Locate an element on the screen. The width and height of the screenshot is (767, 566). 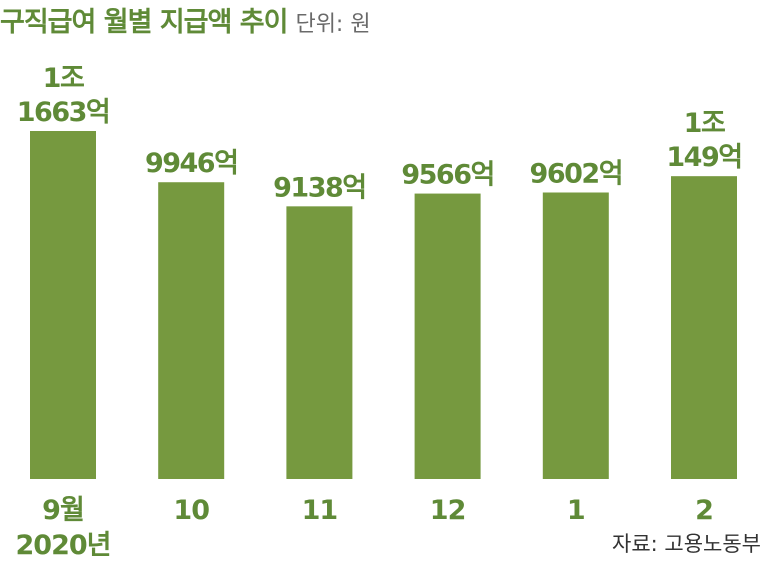
chart-title: 구직급여 월별 지급액 추이 is located at coordinates (144, 22).